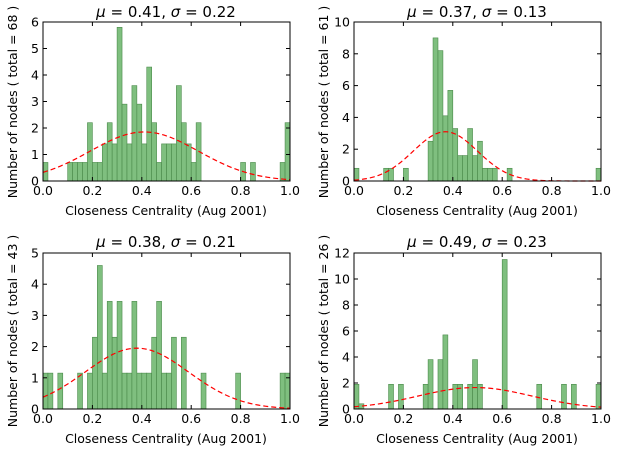 The width and height of the screenshot is (623, 451). Describe the element at coordinates (354, 418) in the screenshot. I see `x-tick-label: 0.0` at that location.